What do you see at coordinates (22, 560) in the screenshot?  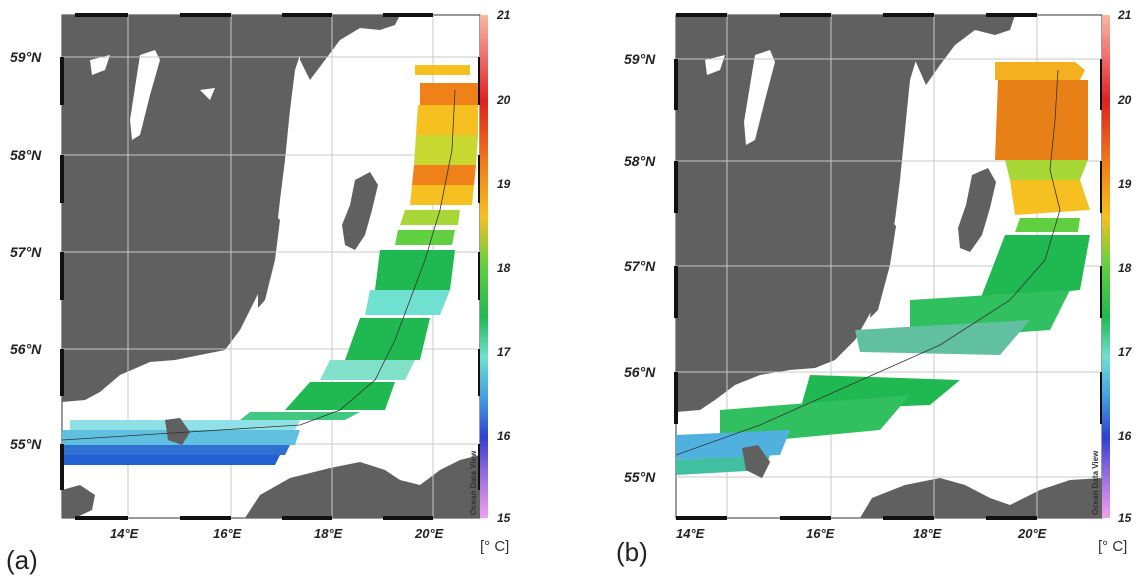 I see `panel-label: (a)` at bounding box center [22, 560].